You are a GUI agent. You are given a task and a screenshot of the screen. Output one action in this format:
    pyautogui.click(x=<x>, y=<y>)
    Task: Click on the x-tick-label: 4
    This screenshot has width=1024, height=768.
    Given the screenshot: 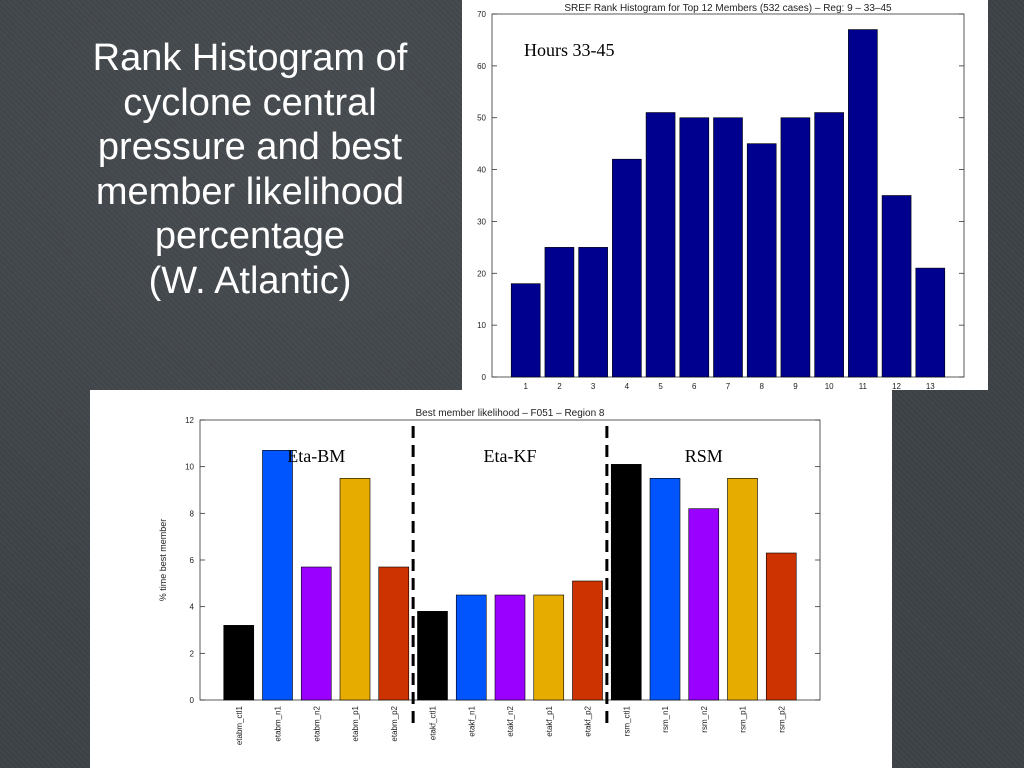 What is the action you would take?
    pyautogui.click(x=627, y=386)
    